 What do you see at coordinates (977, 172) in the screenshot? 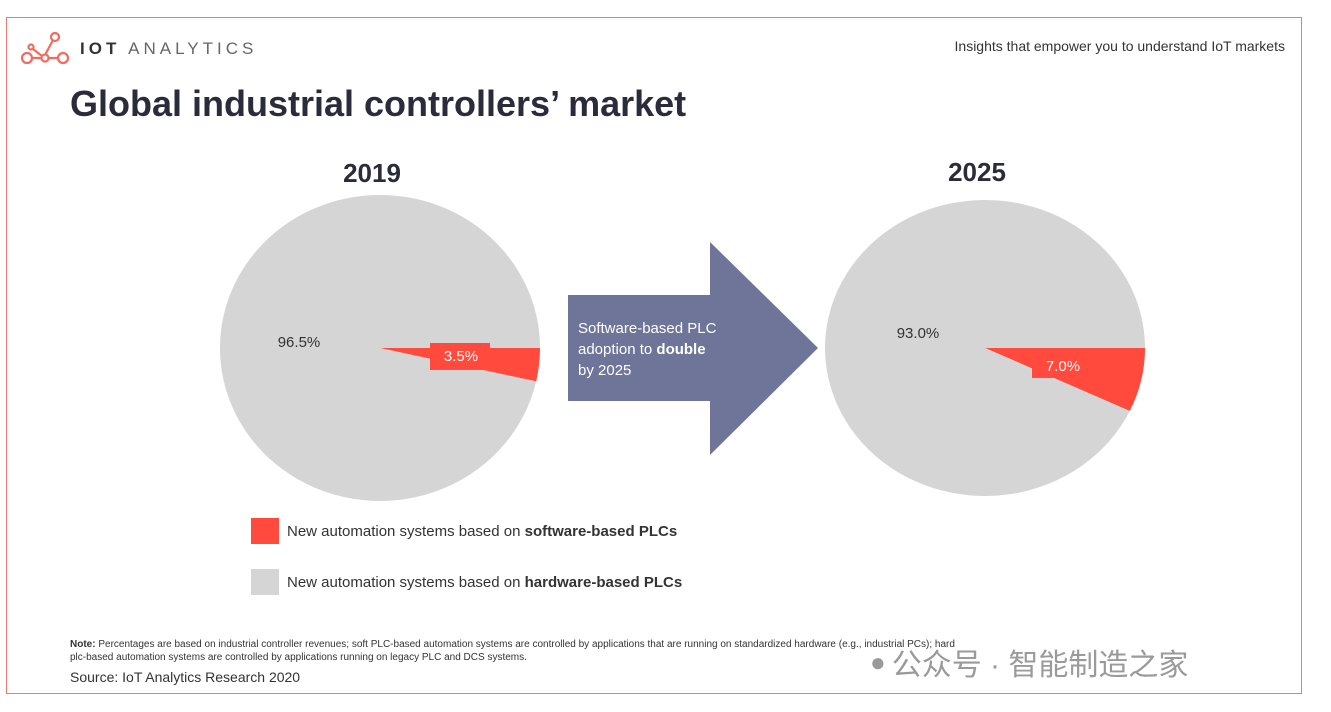
I see `pie-title: 2025` at bounding box center [977, 172].